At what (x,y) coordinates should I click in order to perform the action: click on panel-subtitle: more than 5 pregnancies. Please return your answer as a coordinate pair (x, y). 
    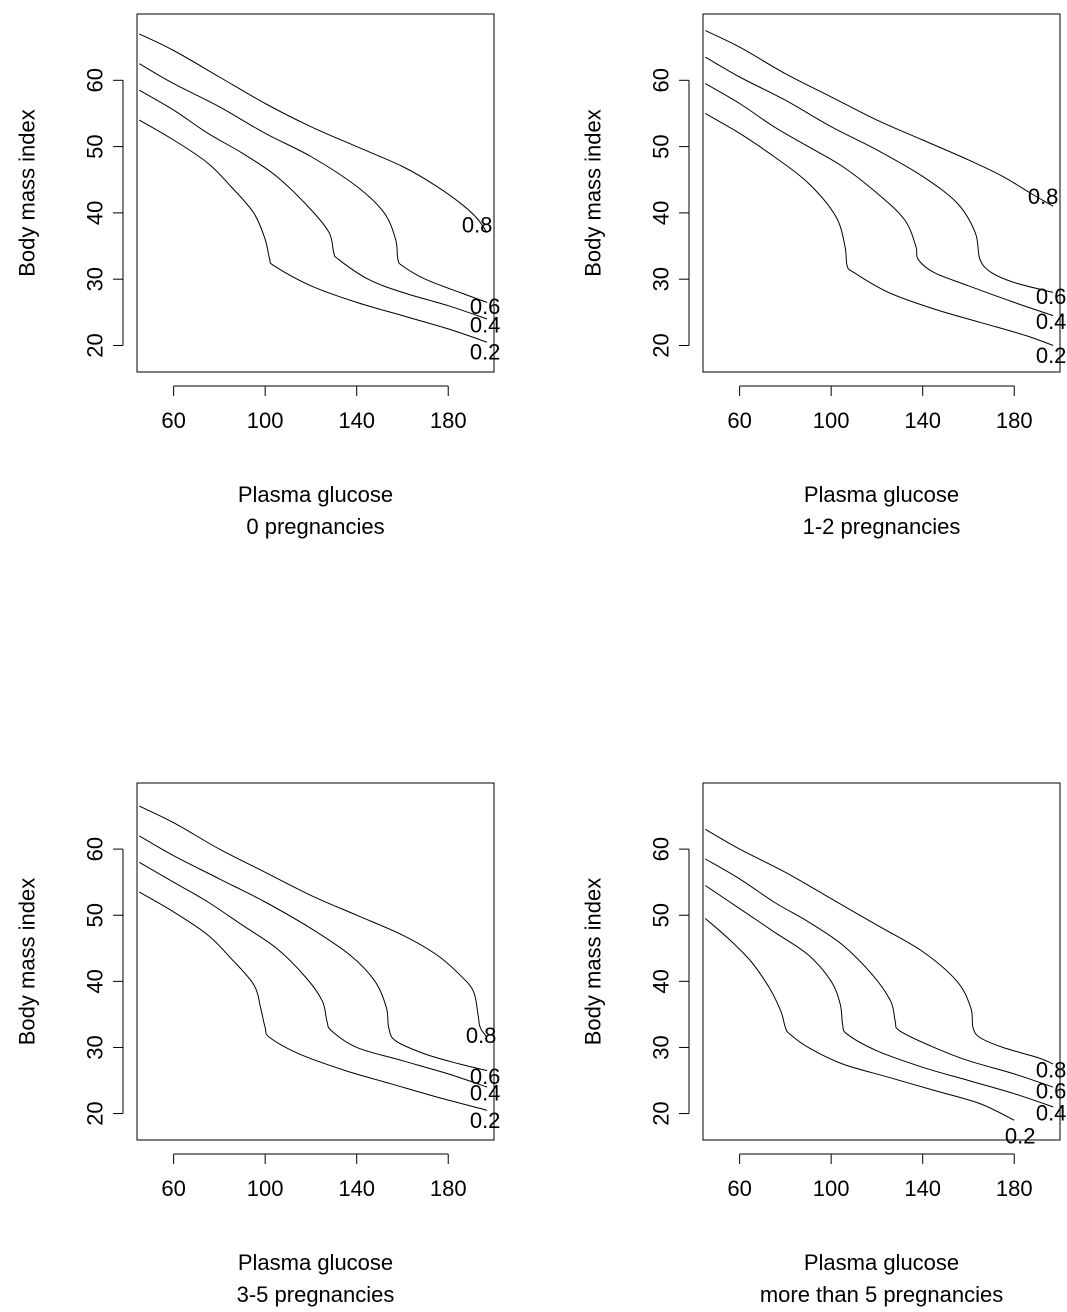
    Looking at the image, I should click on (881, 1294).